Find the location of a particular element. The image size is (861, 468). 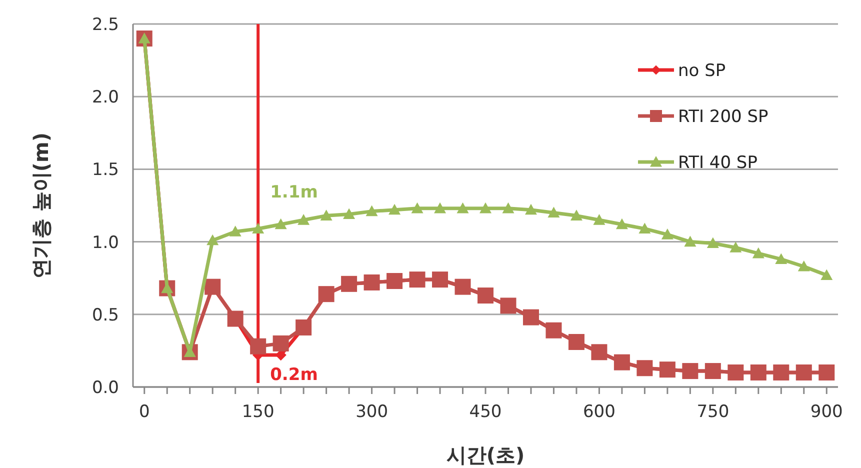

y-tick-label: 1.5 is located at coordinates (105, 170).